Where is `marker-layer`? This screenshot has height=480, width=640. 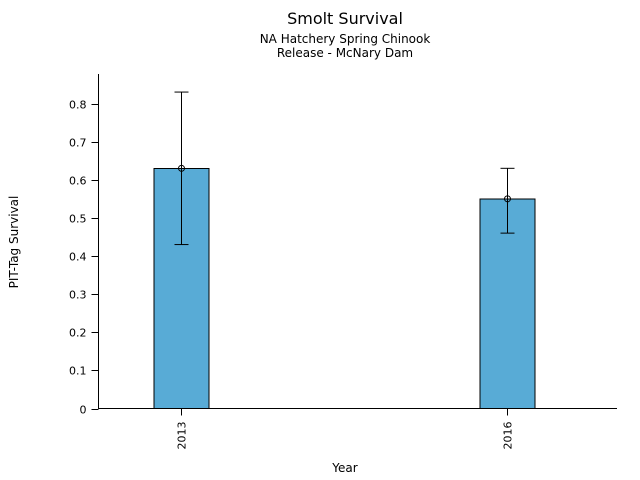
marker-layer is located at coordinates (344, 183).